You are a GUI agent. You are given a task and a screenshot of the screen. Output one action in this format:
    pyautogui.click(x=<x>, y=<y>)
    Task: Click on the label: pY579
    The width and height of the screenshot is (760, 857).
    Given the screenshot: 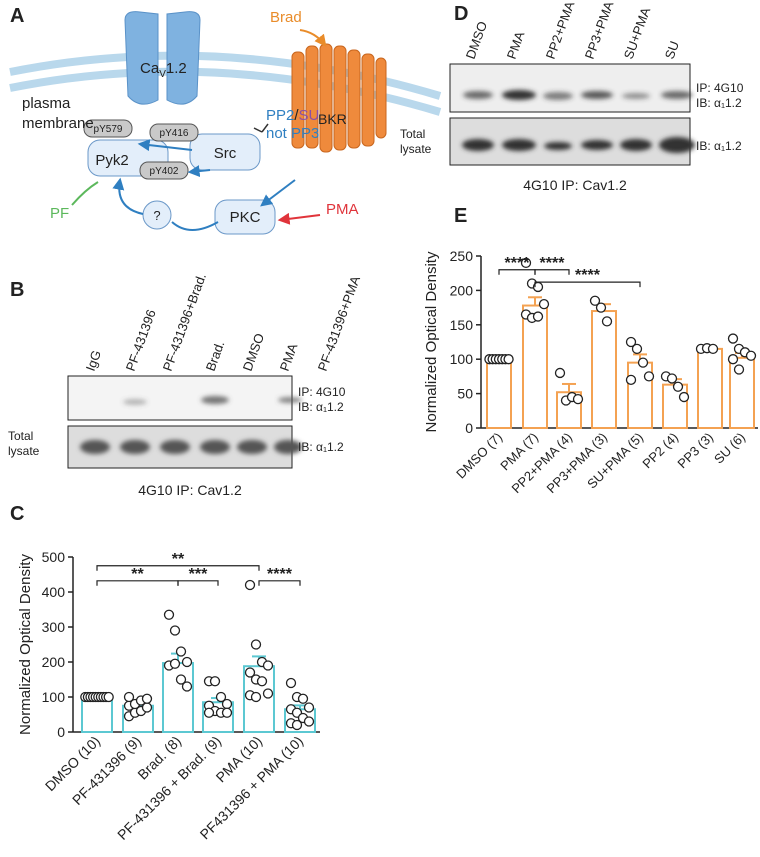 What is the action you would take?
    pyautogui.click(x=108, y=129)
    